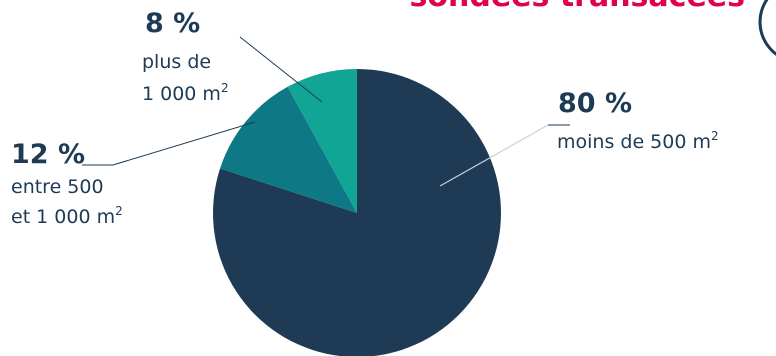 Image resolution: width=776 pixels, height=356 pixels. I want to click on slice-80-label: moins de 500 m2, so click(638, 141).